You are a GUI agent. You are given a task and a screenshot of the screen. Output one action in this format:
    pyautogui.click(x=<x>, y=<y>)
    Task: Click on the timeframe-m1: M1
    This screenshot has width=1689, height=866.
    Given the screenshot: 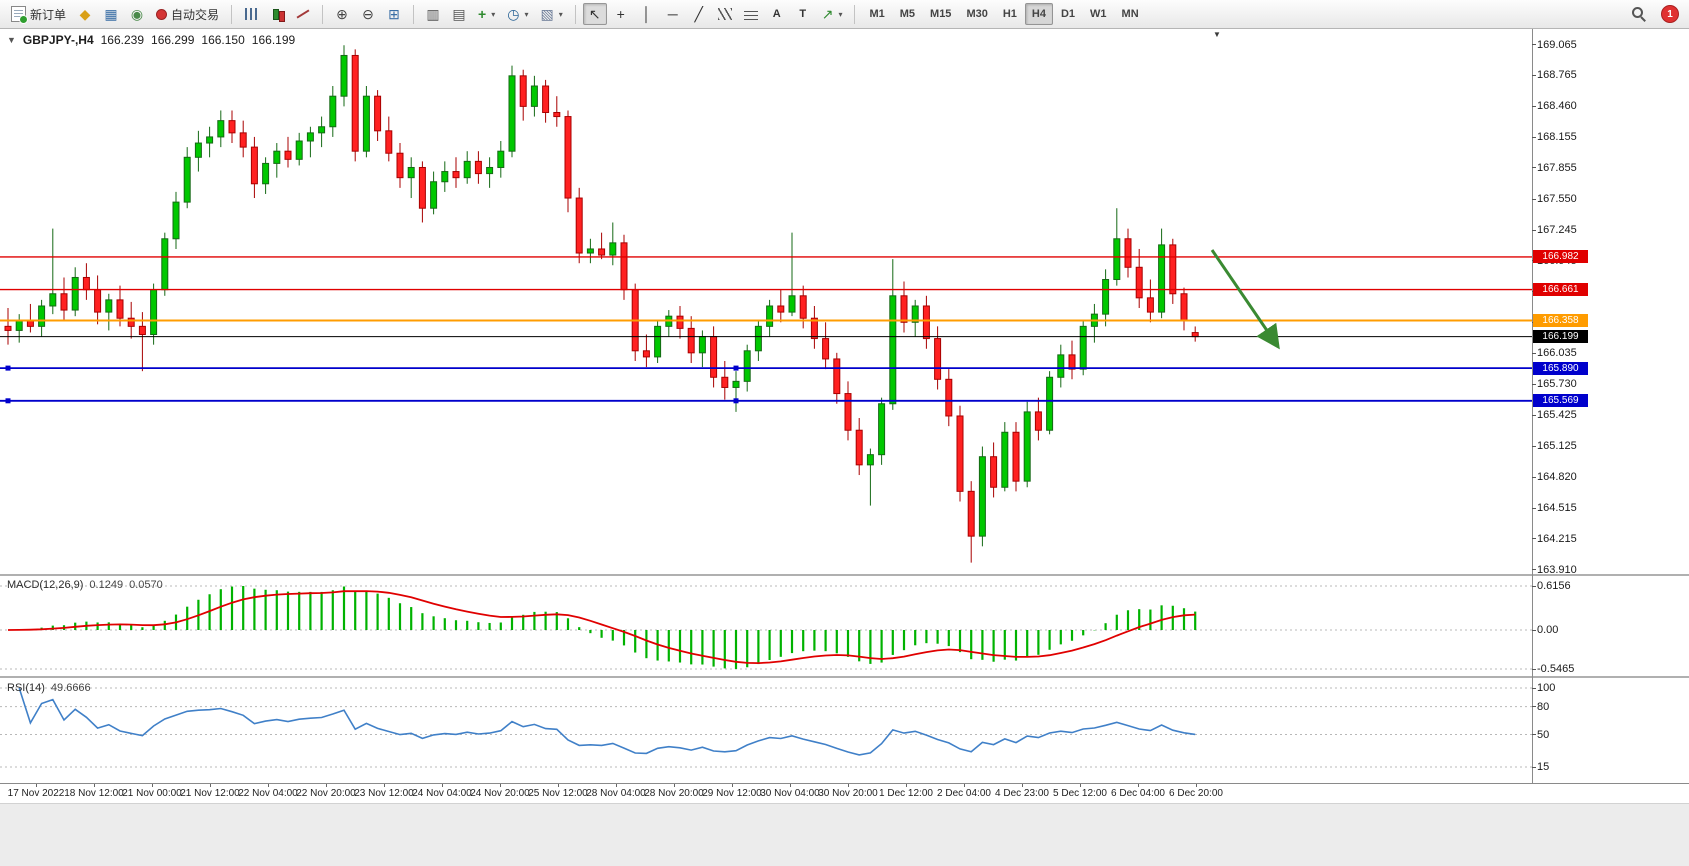 What is the action you would take?
    pyautogui.click(x=877, y=14)
    